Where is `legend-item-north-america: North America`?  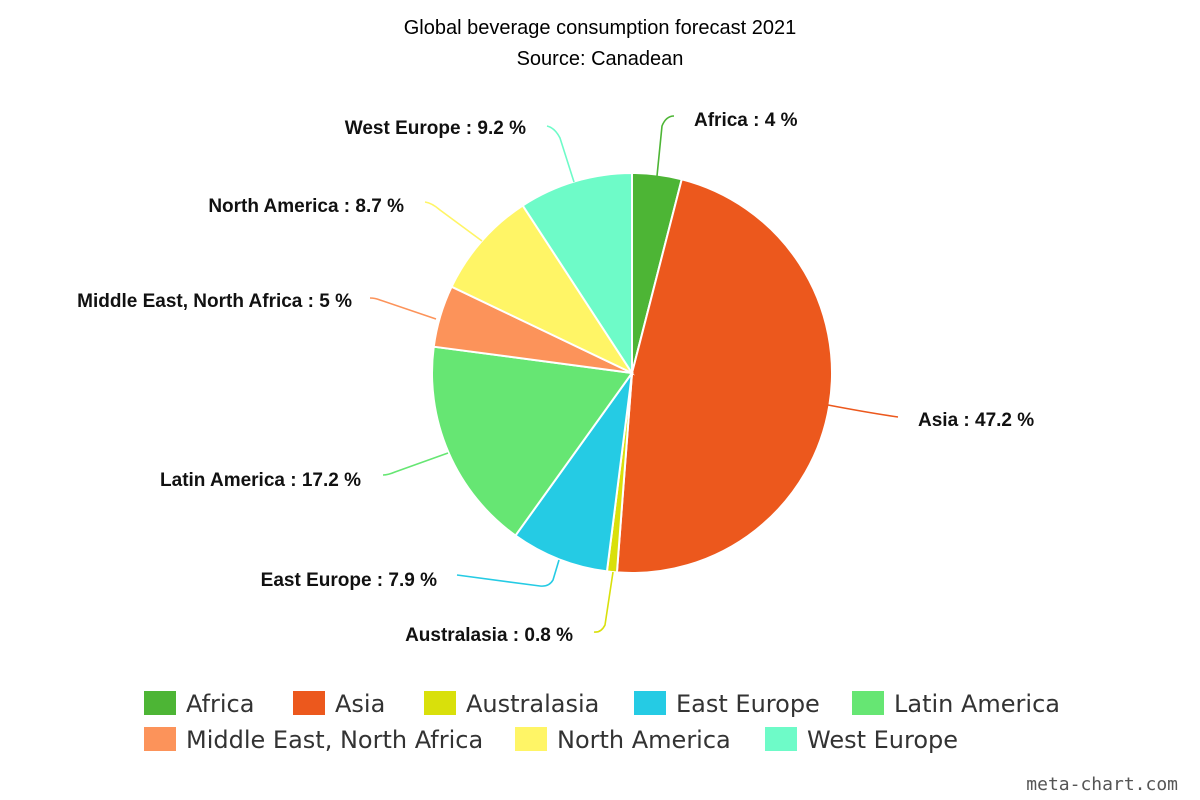
legend-item-north-america: North America is located at coordinates (623, 740).